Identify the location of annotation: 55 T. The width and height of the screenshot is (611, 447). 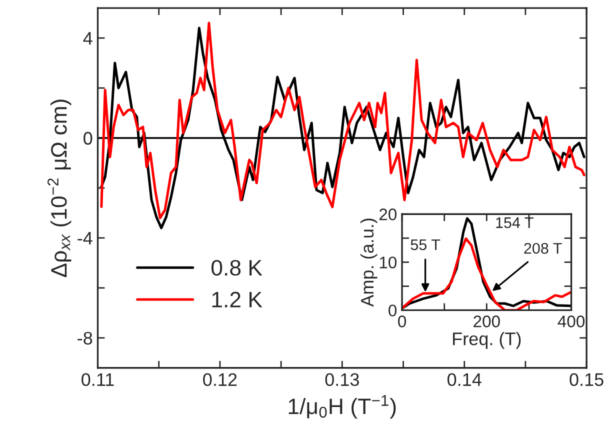
(425, 244).